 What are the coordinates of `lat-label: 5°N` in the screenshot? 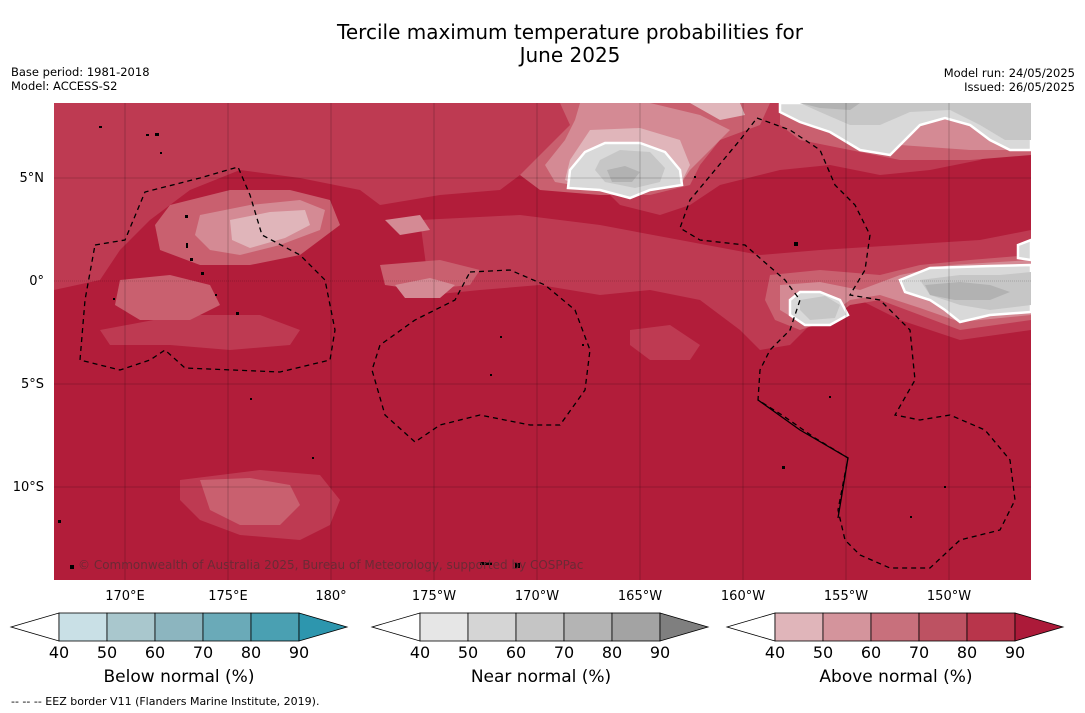 It's located at (32, 178).